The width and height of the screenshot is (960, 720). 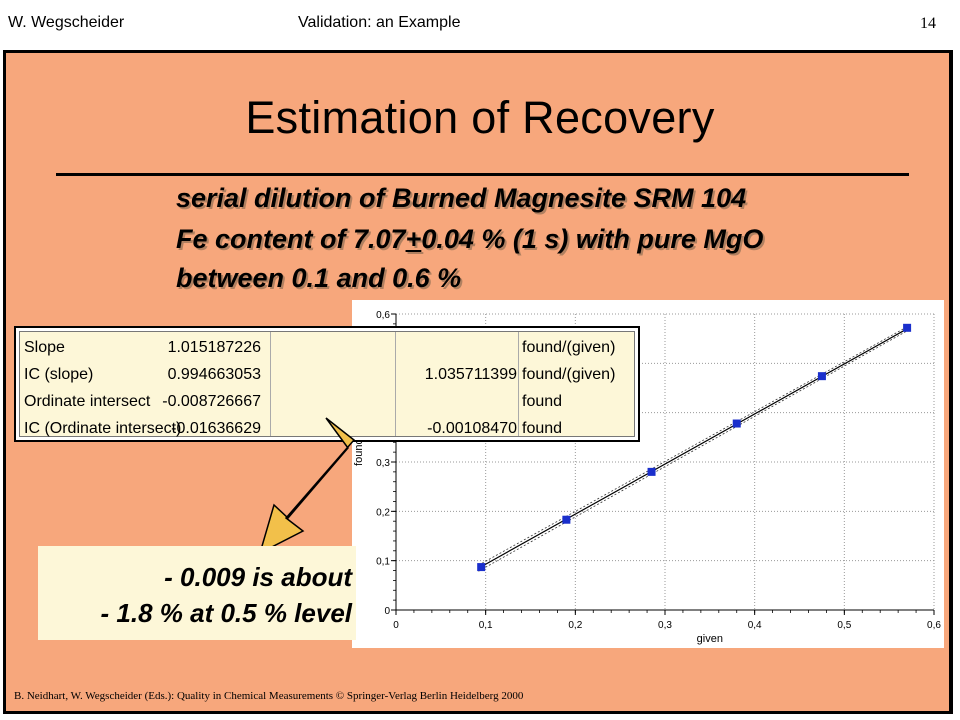 I want to click on y-axis-title: found, so click(x=359, y=452).